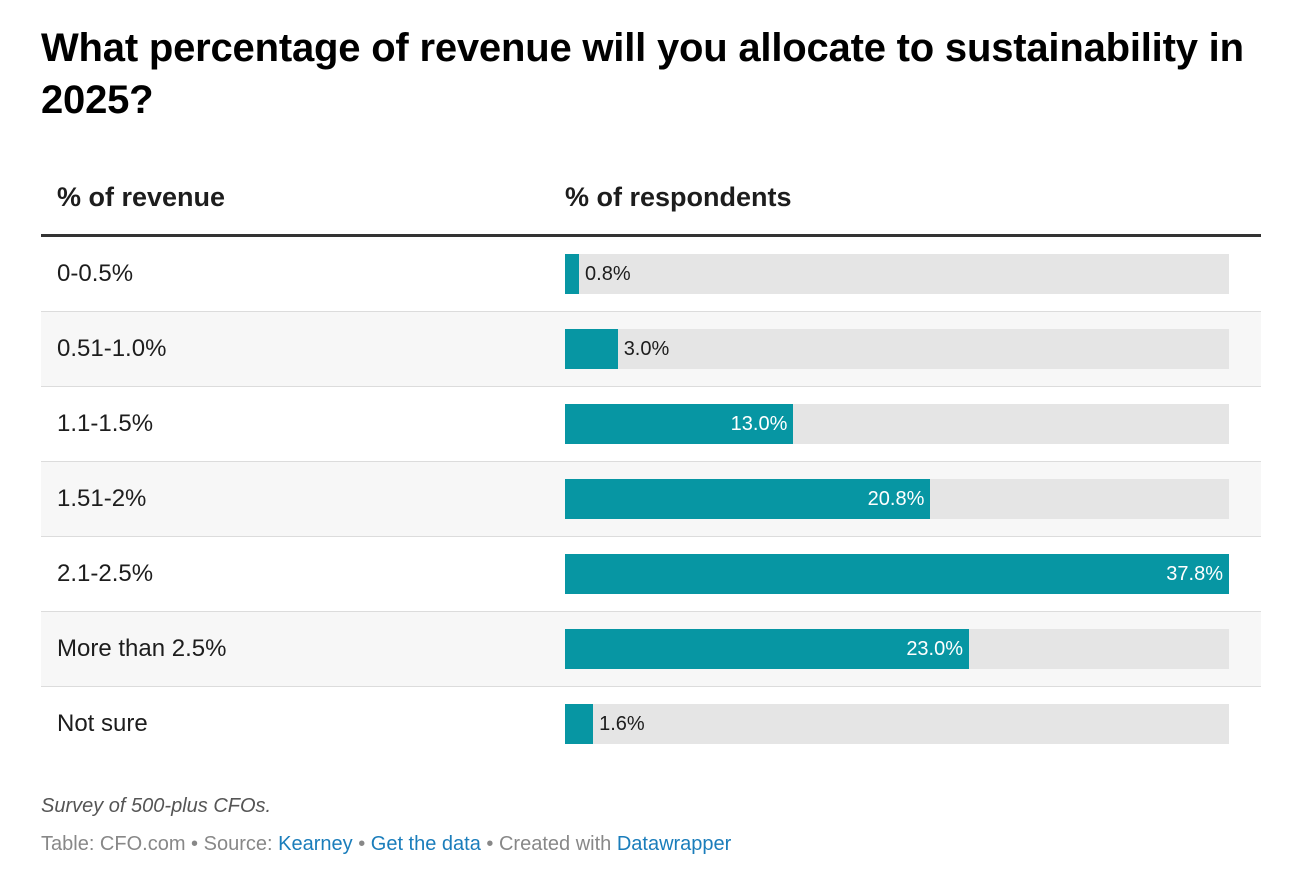  I want to click on category-label: 2.1-2.5%, so click(105, 573).